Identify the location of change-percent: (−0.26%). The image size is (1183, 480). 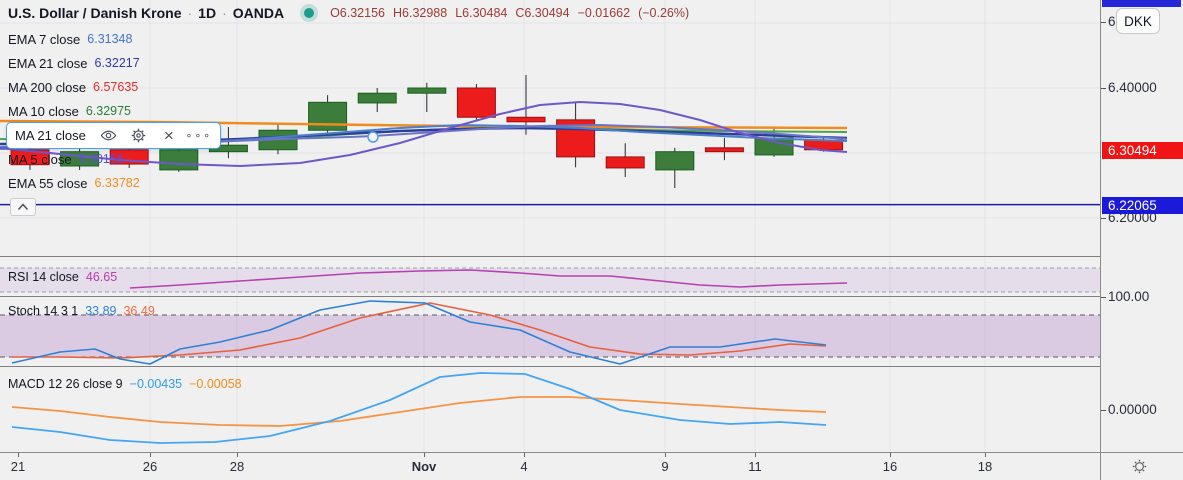
(664, 13).